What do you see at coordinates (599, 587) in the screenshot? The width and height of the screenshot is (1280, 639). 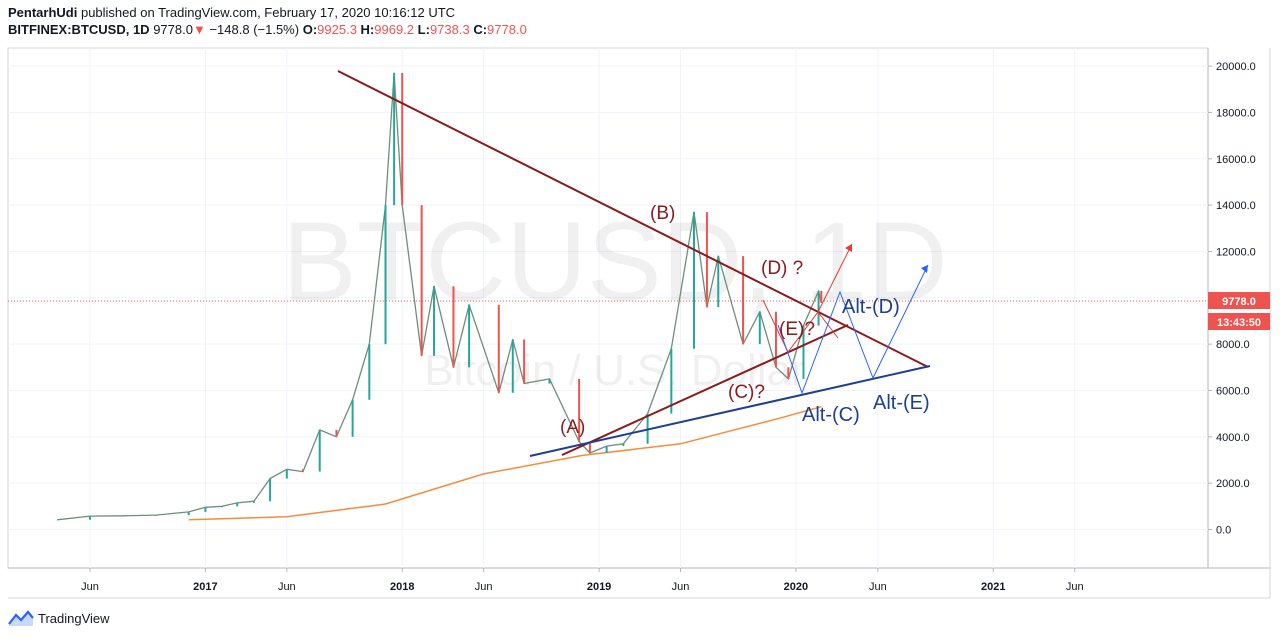 I see `x-tick-label: 2019` at bounding box center [599, 587].